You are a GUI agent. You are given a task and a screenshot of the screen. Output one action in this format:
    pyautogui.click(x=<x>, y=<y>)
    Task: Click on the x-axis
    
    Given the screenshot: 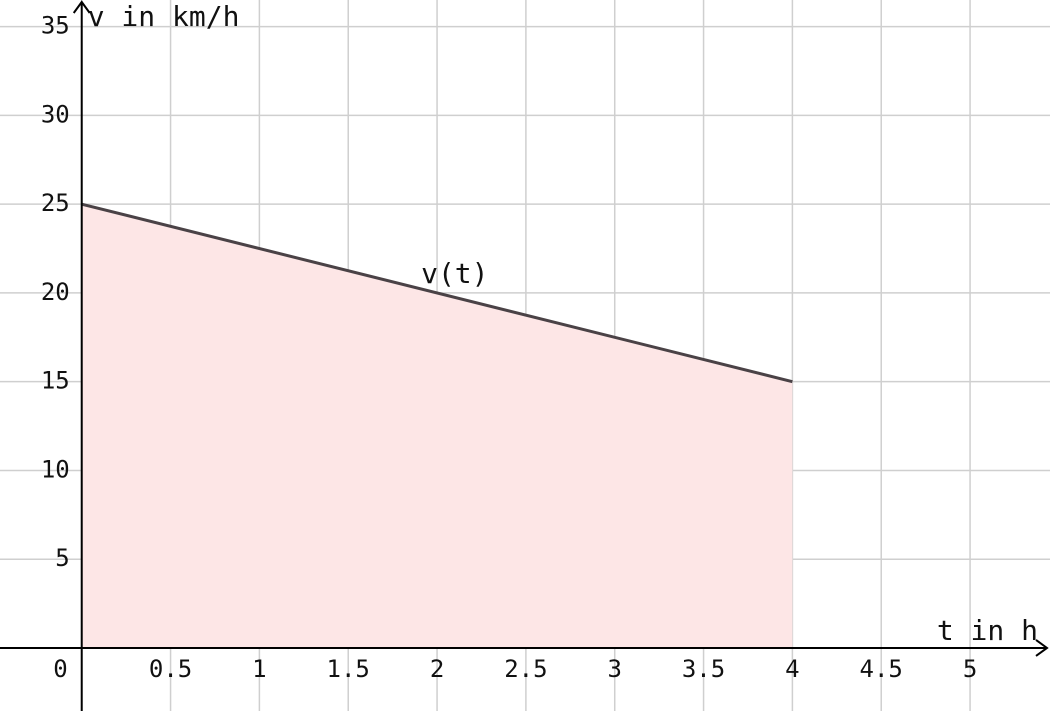 What is the action you would take?
    pyautogui.click(x=524, y=648)
    